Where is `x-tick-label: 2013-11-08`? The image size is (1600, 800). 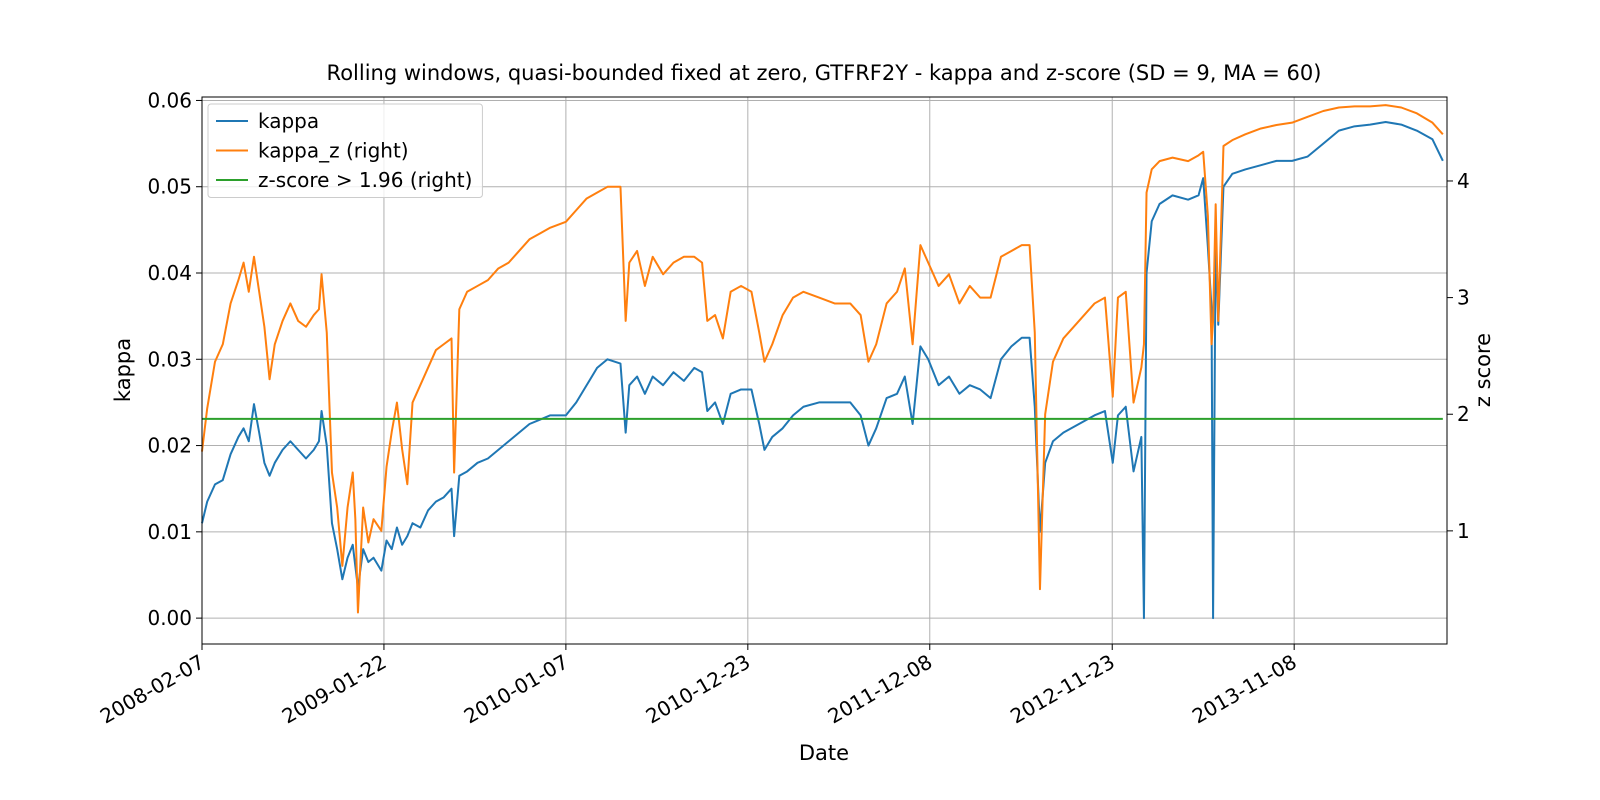 x-tick-label: 2013-11-08 is located at coordinates (1244, 689).